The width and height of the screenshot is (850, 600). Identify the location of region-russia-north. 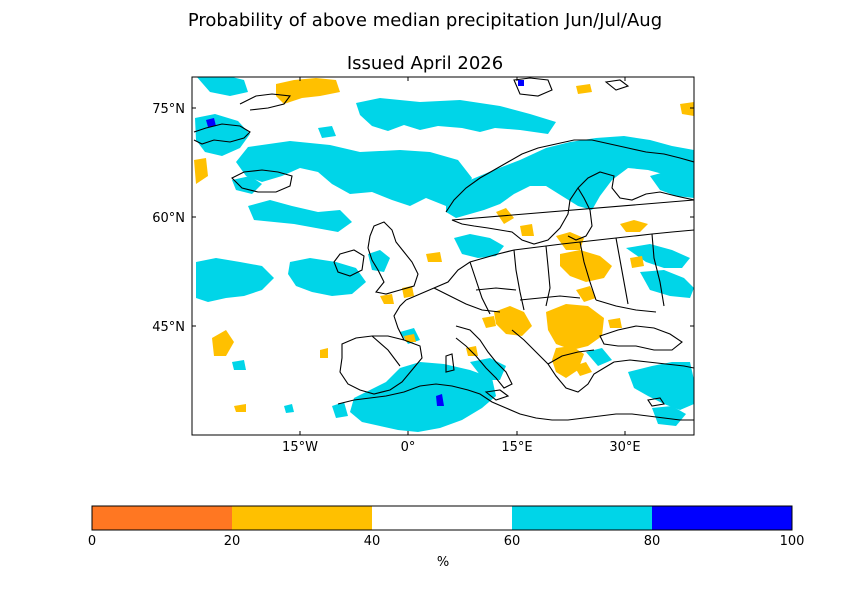
(672, 184).